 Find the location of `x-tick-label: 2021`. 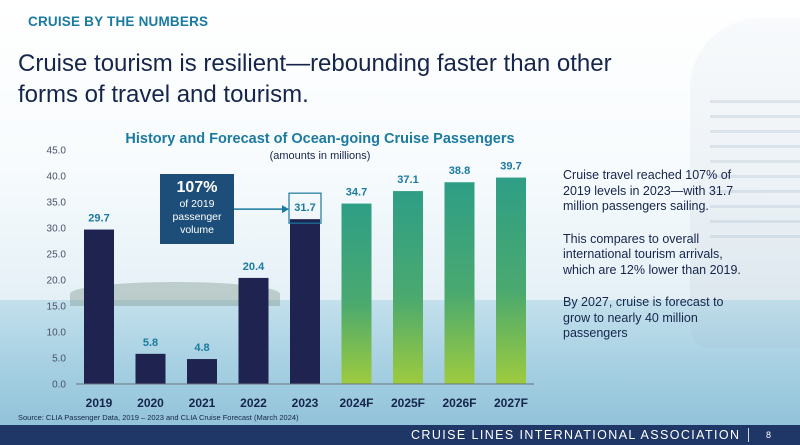

x-tick-label: 2021 is located at coordinates (202, 403).